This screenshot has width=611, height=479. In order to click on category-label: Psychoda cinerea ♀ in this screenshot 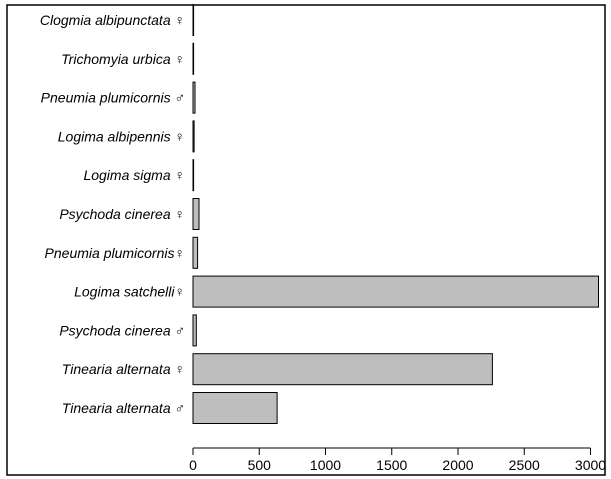, I will do `click(122, 214)`.